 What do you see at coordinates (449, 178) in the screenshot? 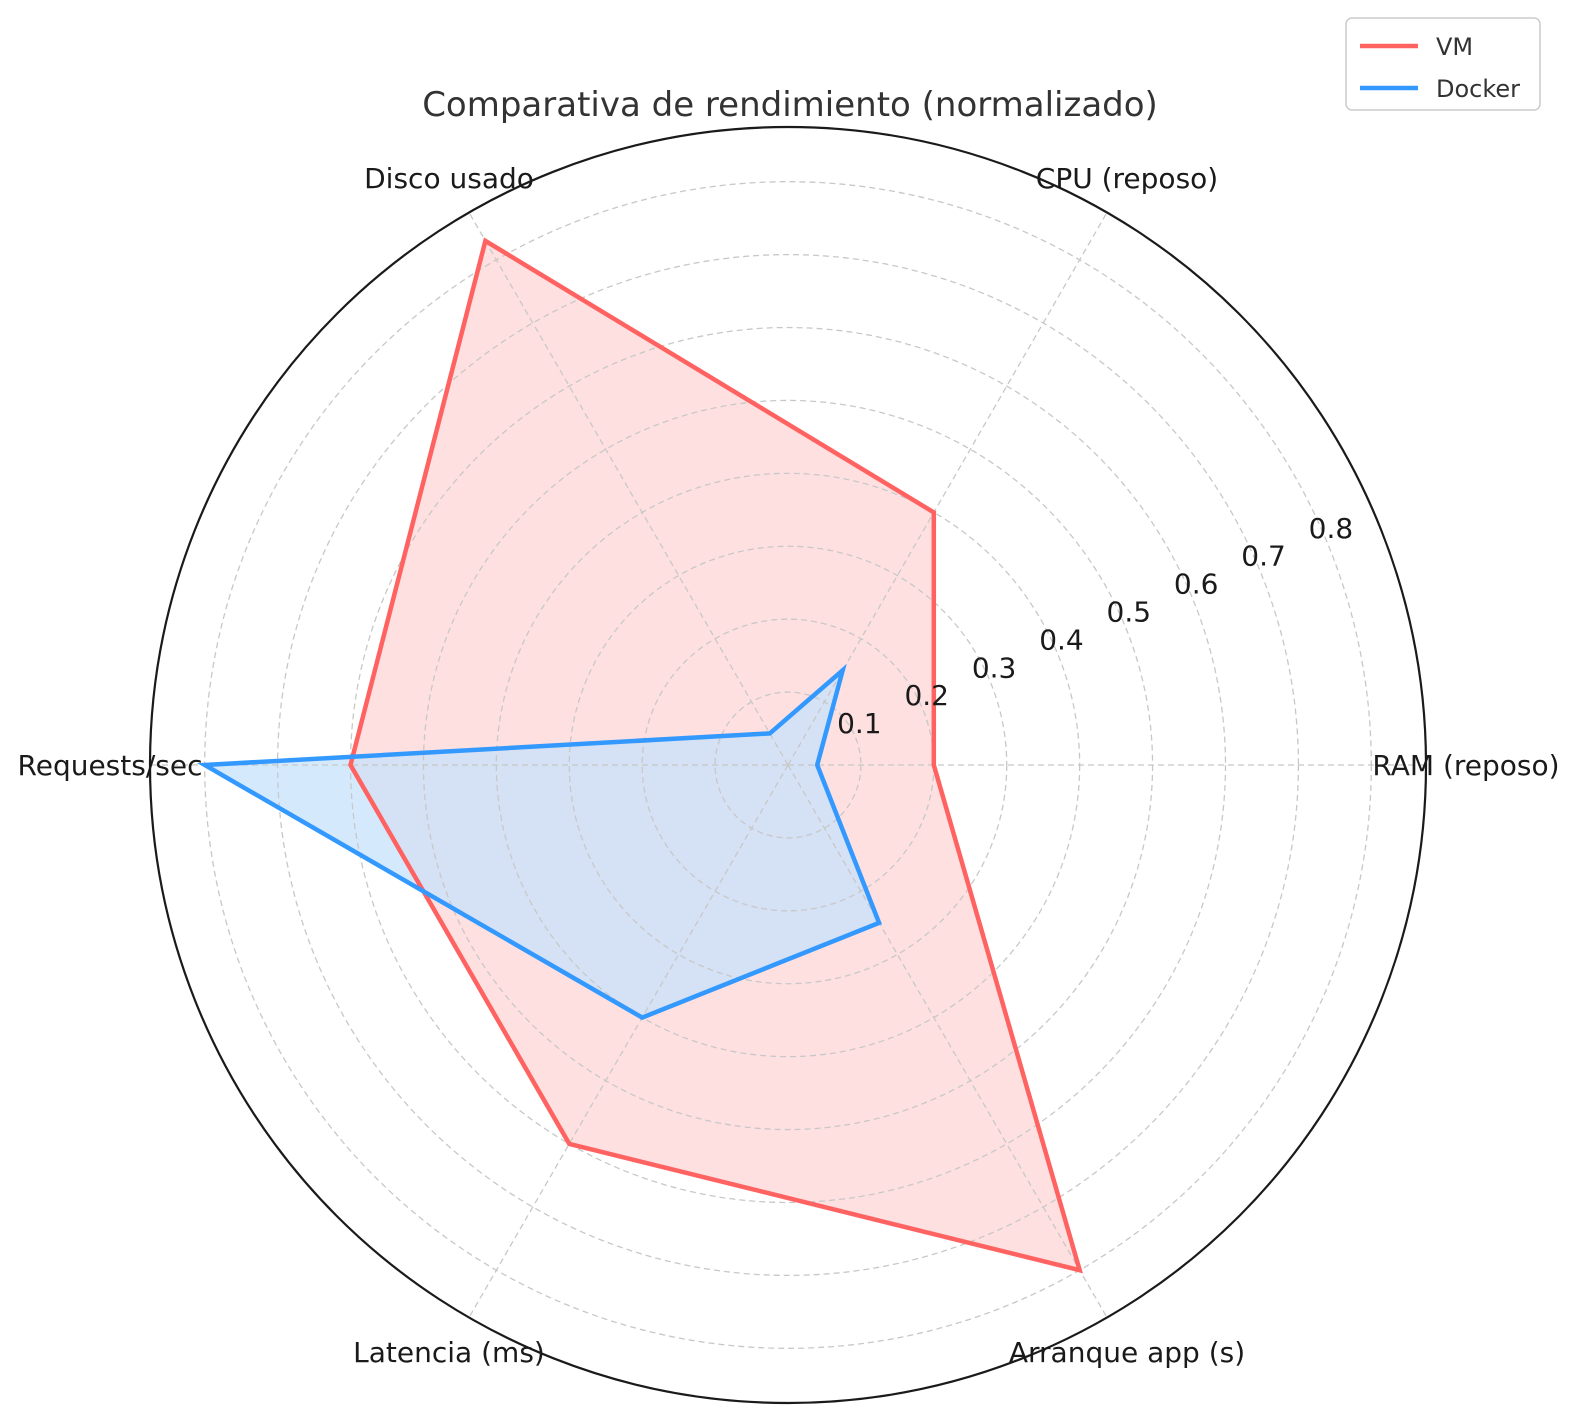
I see `category-label: Disco usado` at bounding box center [449, 178].